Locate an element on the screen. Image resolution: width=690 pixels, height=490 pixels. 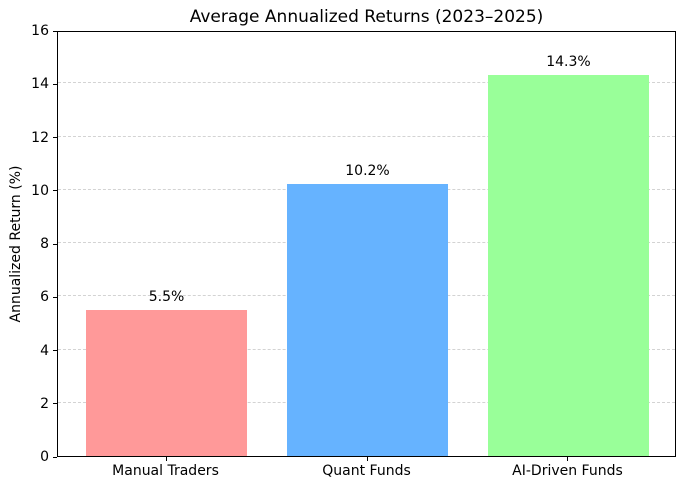
bar-quant-funds is located at coordinates (367, 320).